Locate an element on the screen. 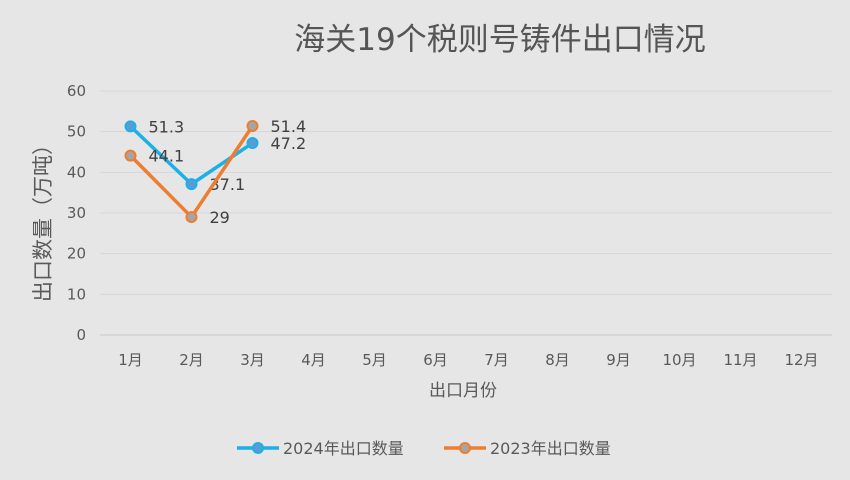 Image resolution: width=850 pixels, height=480 pixels. x-tick-label: 3月 is located at coordinates (252, 360).